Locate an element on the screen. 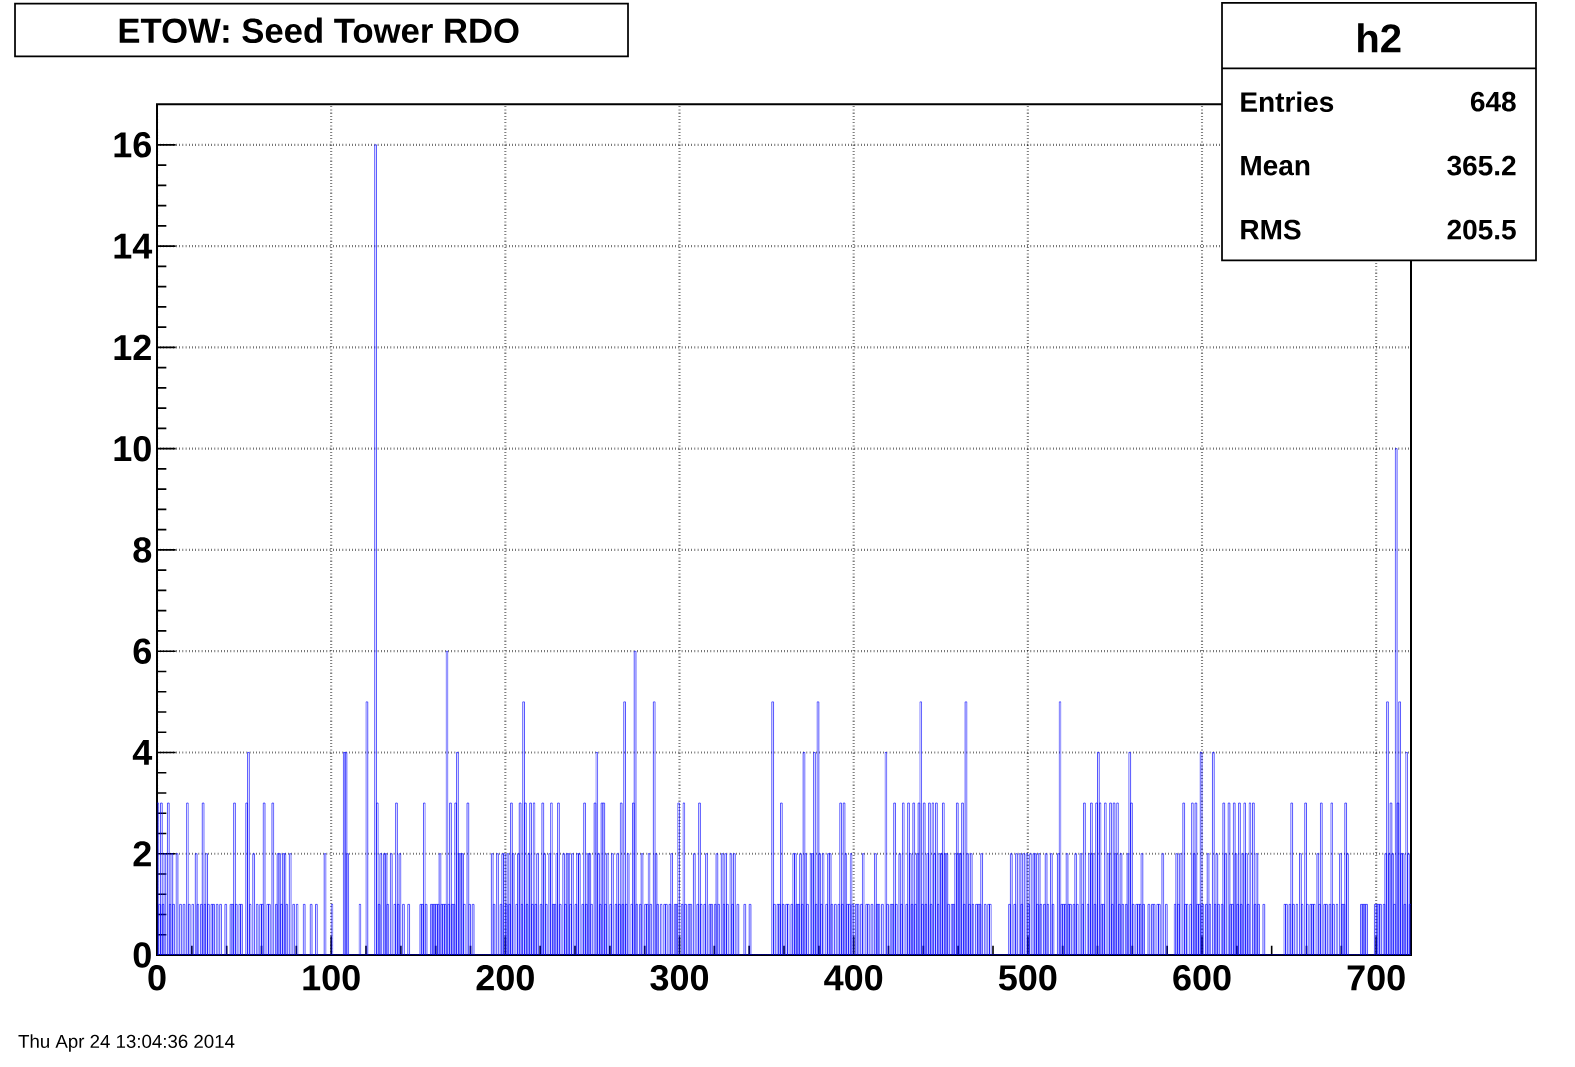 The width and height of the screenshot is (1575, 1067). x-tick-label: 400 is located at coordinates (853, 978).